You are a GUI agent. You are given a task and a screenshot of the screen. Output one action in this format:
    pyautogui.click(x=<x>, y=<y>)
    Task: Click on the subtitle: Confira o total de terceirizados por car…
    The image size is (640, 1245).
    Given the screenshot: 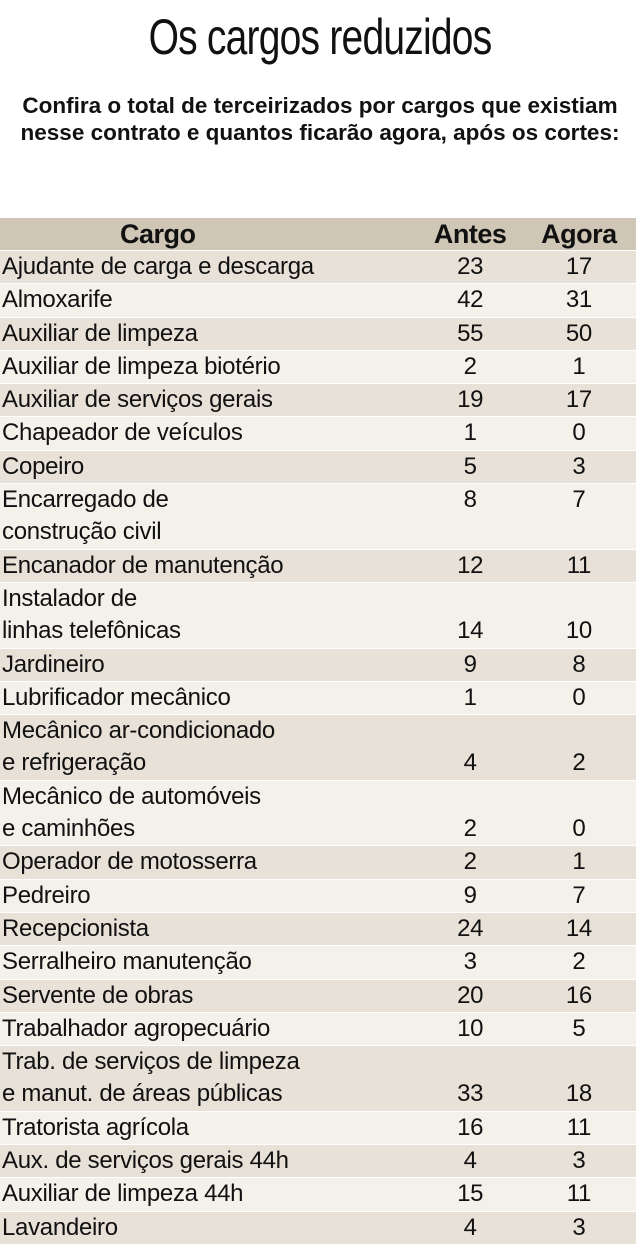 What is the action you would take?
    pyautogui.click(x=320, y=119)
    